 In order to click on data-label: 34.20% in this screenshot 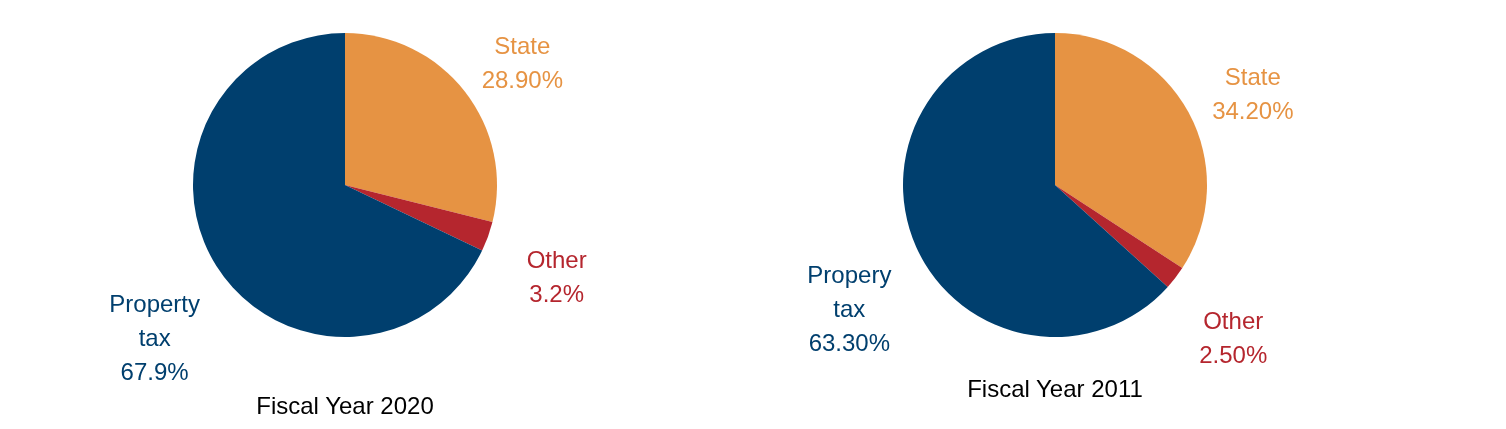, I will do `click(1253, 110)`.